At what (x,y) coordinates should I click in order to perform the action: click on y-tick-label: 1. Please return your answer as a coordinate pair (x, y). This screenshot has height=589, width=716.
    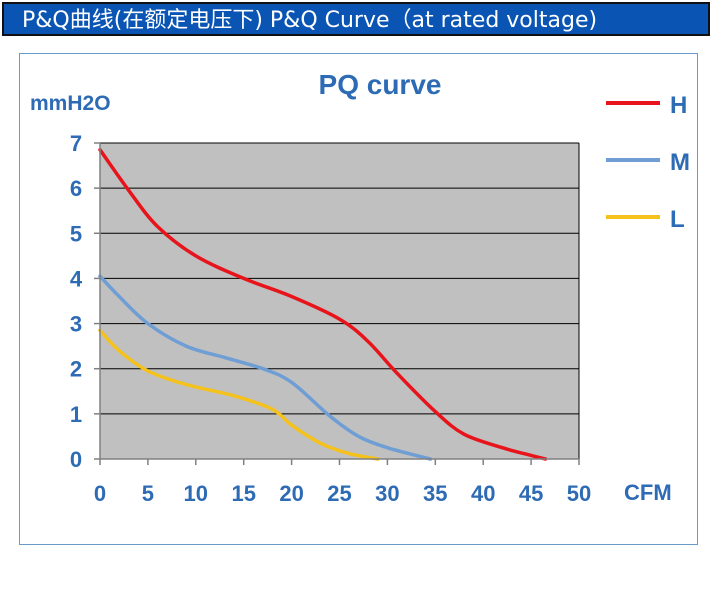
    Looking at the image, I should click on (76, 414).